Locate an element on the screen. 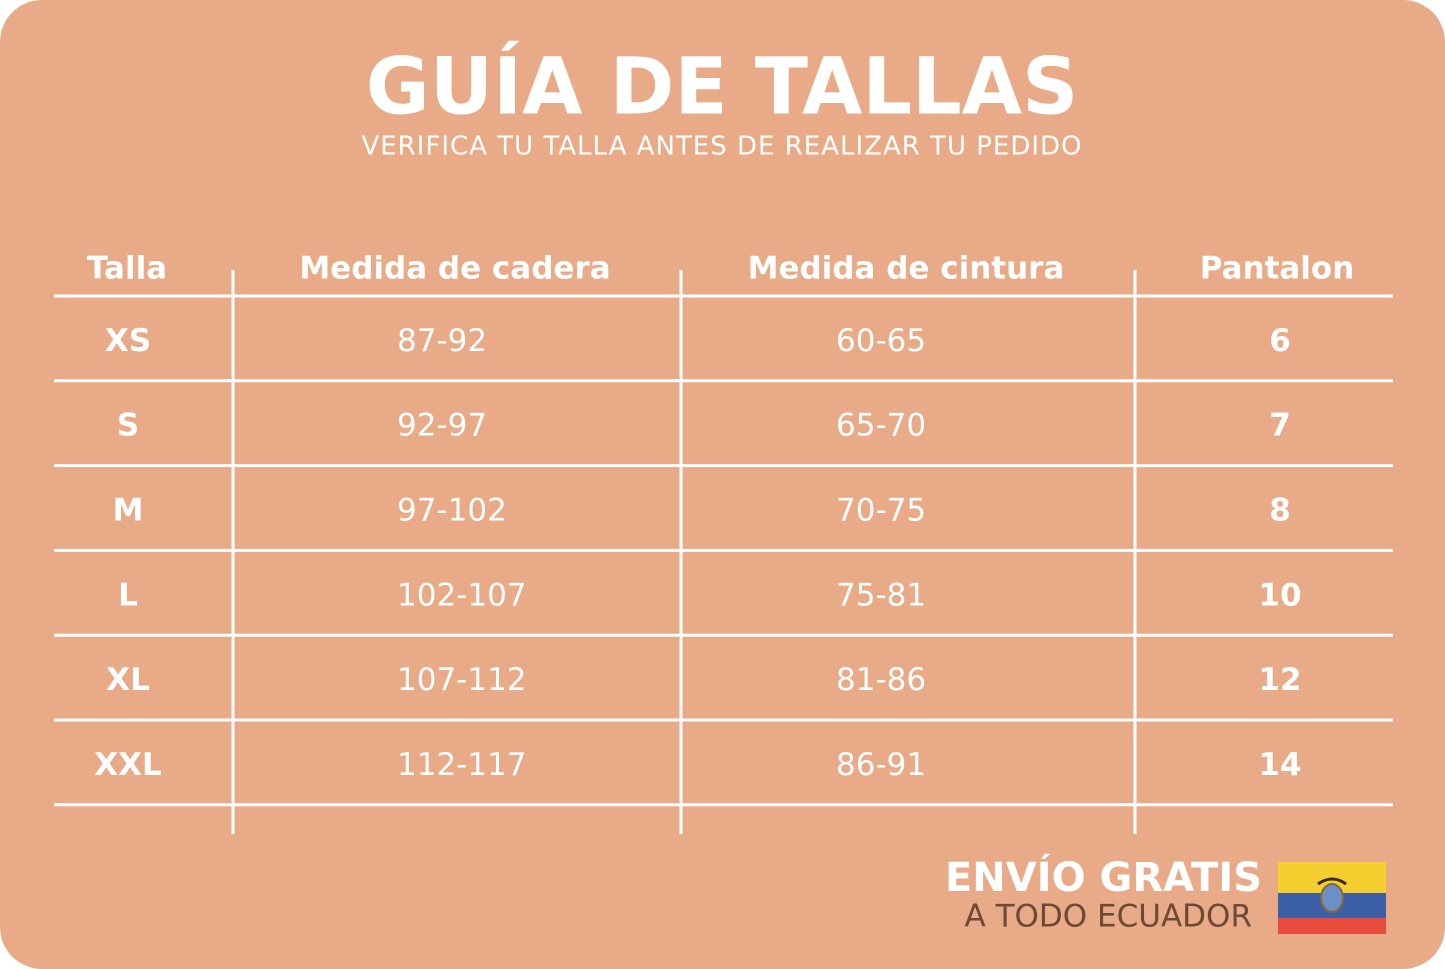 This screenshot has height=969, width=1445. table-cell: XXL is located at coordinates (128, 765).